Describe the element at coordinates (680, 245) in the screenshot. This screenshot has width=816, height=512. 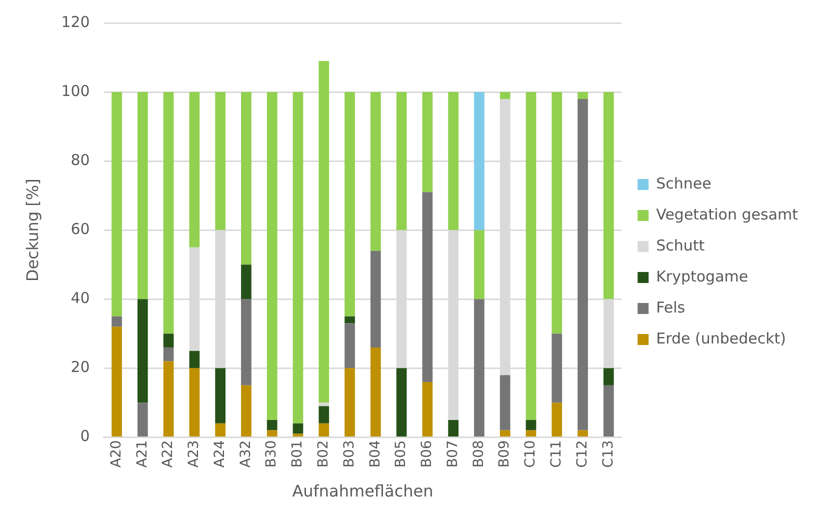
I see `legend-label: Schutt` at that location.